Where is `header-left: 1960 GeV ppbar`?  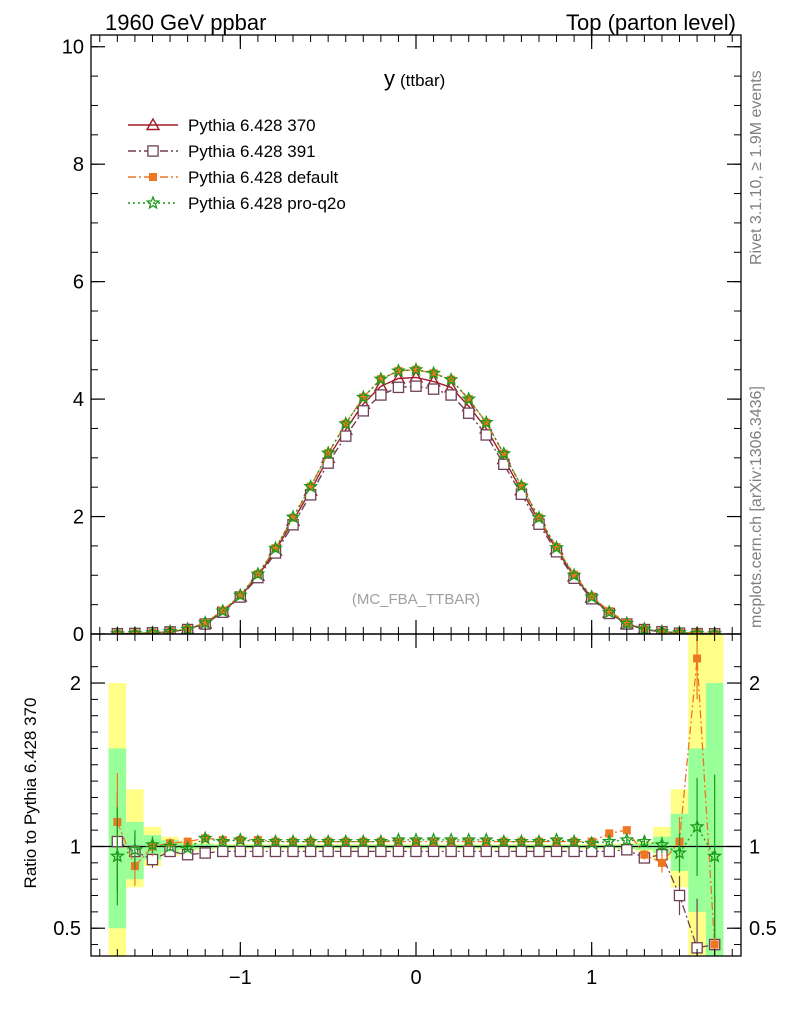 header-left: 1960 GeV ppbar is located at coordinates (185, 22).